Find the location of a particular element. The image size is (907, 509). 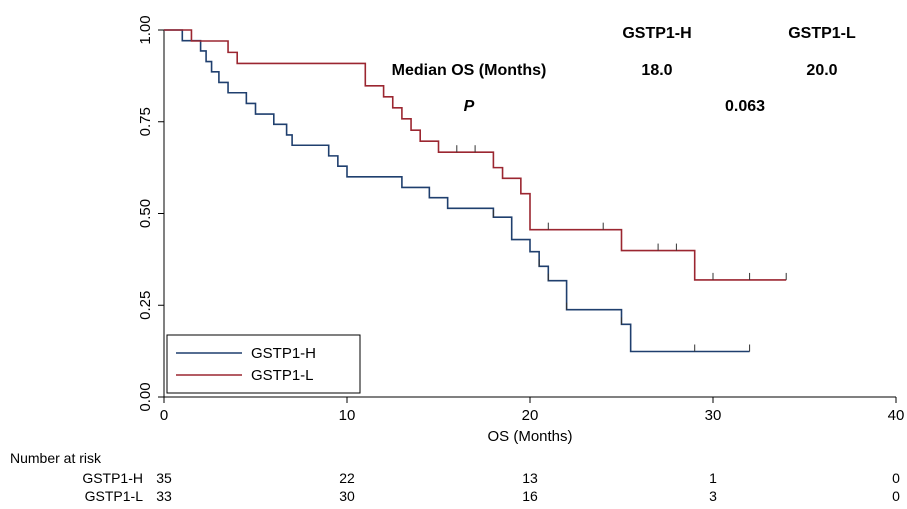

y-tick-label: 1.00 is located at coordinates (145, 29).